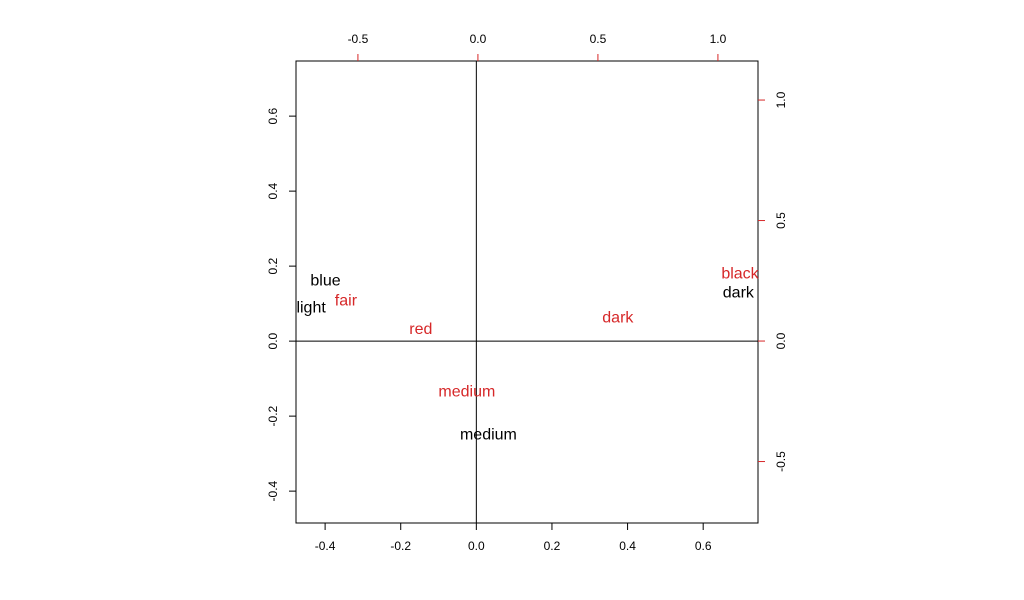 Image resolution: width=1024 pixels, height=600 pixels. Describe the element at coordinates (476, 546) in the screenshot. I see `x-tick-label: 0.0` at that location.